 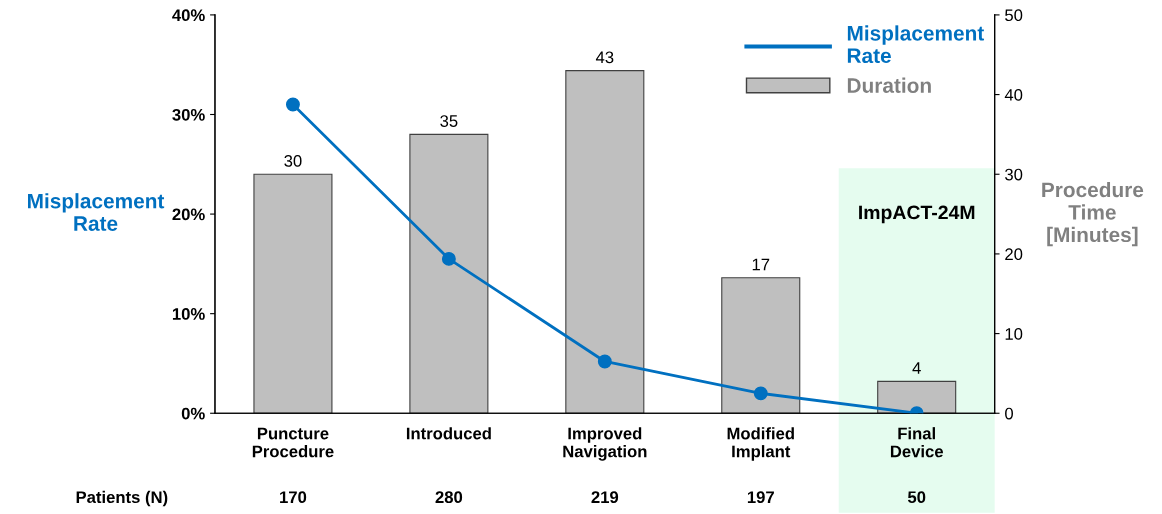 I want to click on text: 219, so click(x=605, y=497).